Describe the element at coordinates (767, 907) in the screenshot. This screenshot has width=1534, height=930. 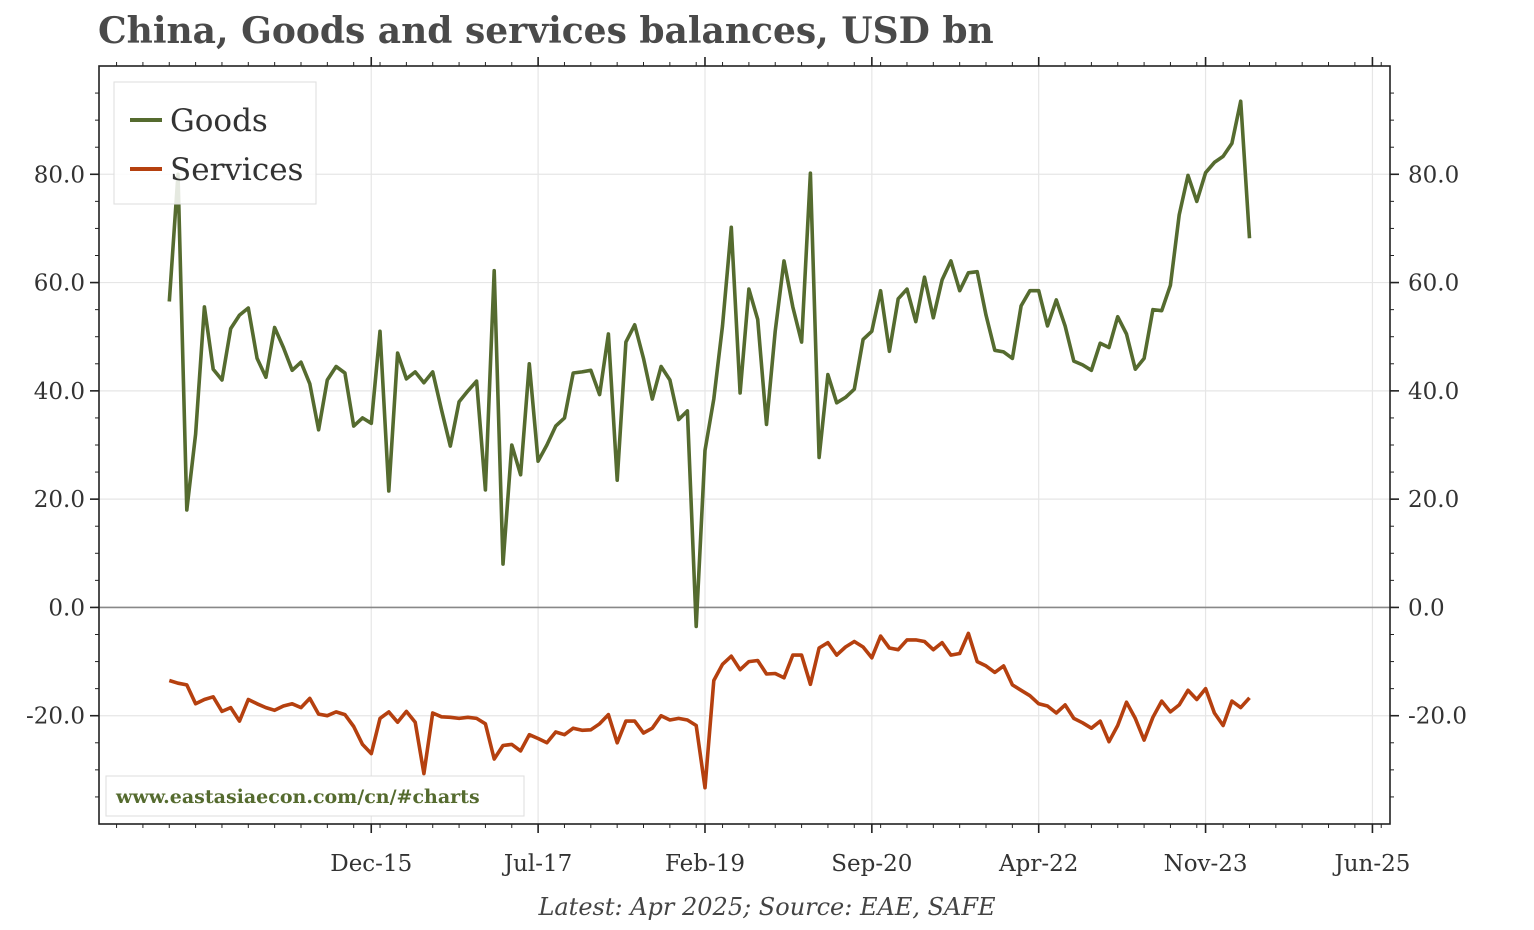
I see `footer-source-note: Latest: Apr 2025; Source: EAE, SAFE` at that location.